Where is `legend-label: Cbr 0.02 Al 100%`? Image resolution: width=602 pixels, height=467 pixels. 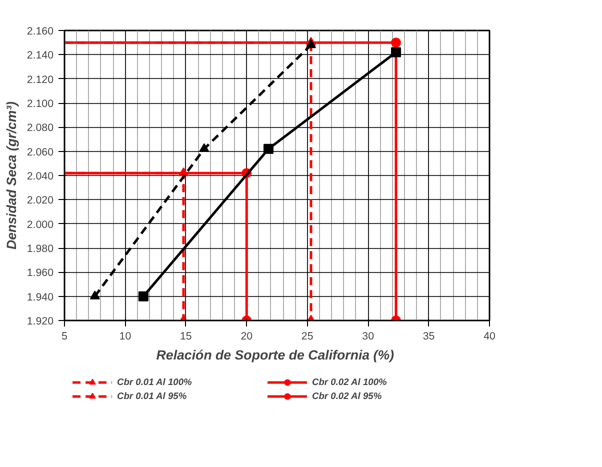 legend-label: Cbr 0.02 Al 100% is located at coordinates (350, 382).